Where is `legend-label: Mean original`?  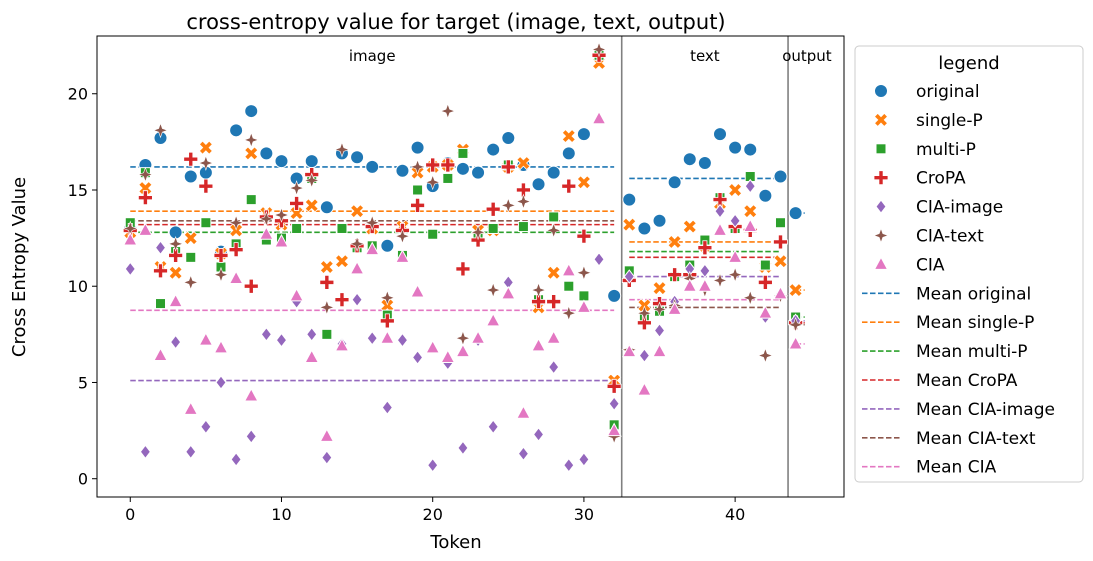 legend-label: Mean original is located at coordinates (973, 294).